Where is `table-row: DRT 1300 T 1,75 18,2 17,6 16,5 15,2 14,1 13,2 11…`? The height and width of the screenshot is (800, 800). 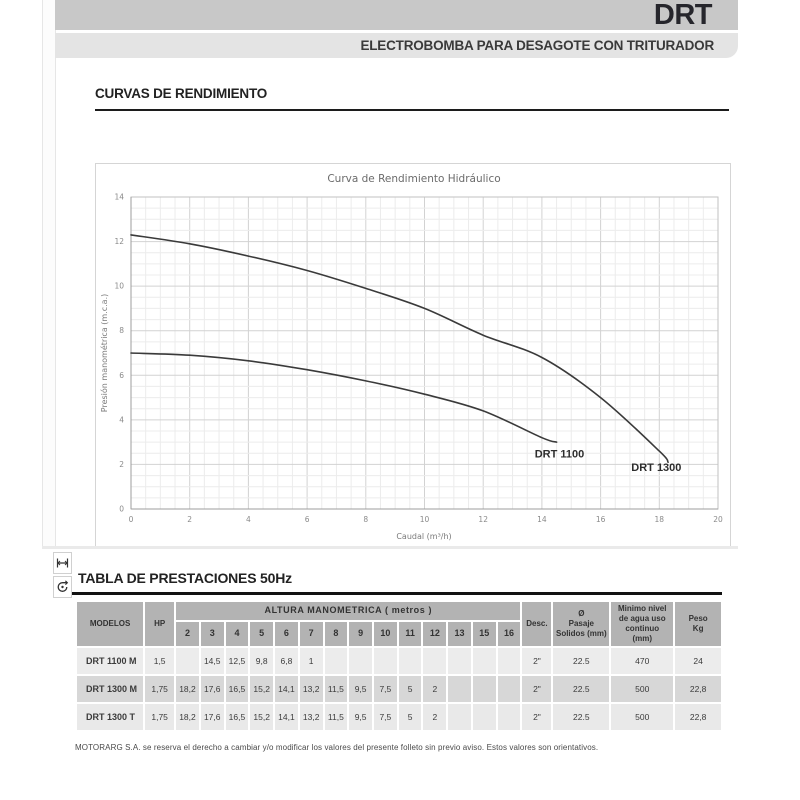 table-row: DRT 1300 T 1,75 18,2 17,6 16,5 15,2 14,1 13,2 11… is located at coordinates (399, 717).